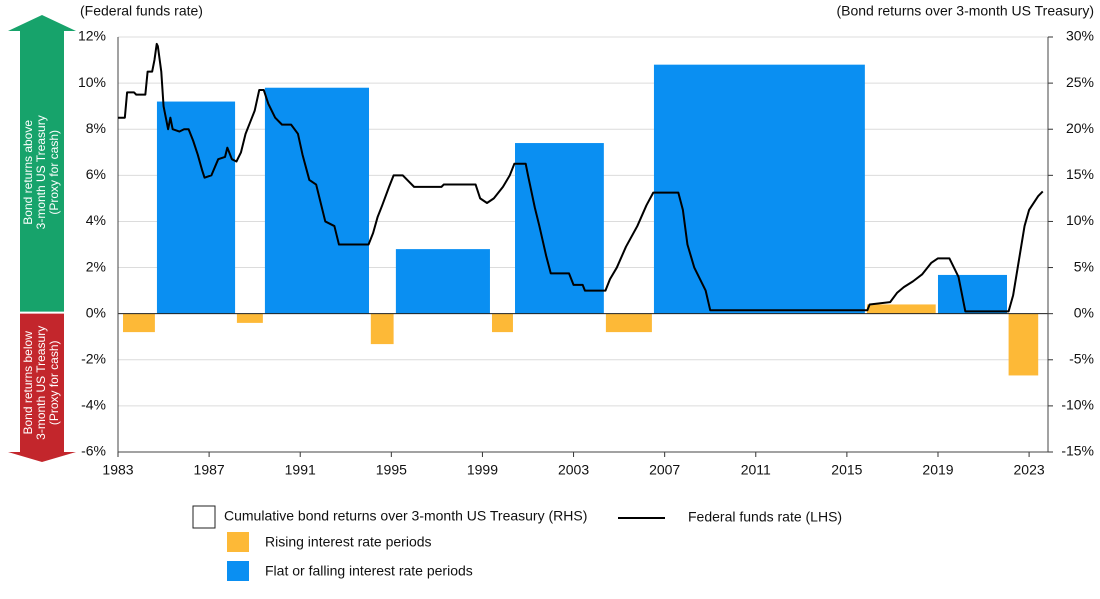 The height and width of the screenshot is (599, 1100). What do you see at coordinates (93, 358) in the screenshot?
I see `y-tick-label: -2%` at bounding box center [93, 358].